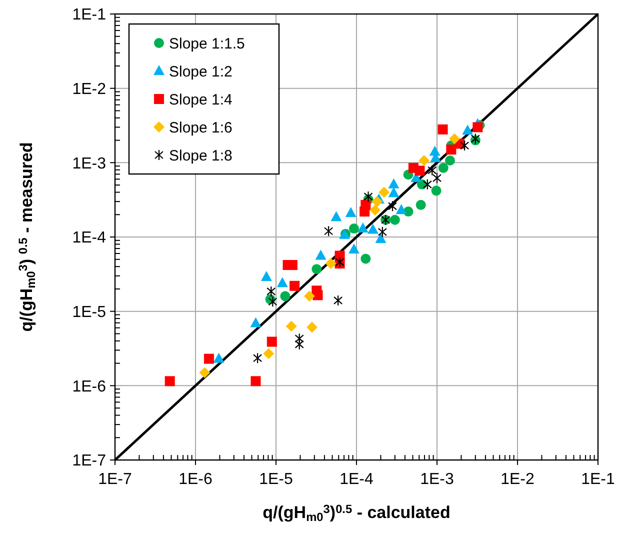 This screenshot has height=538, width=622. What do you see at coordinates (517, 479) in the screenshot?
I see `x-tick-label: 1E-2` at bounding box center [517, 479].